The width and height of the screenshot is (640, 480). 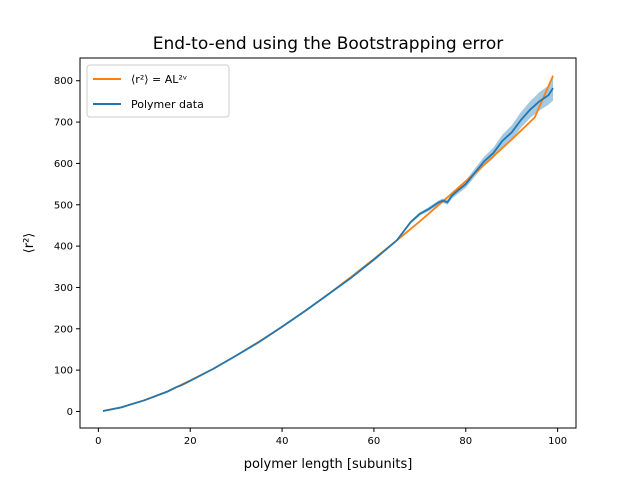 I want to click on x-tick-label: 40, so click(x=282, y=441).